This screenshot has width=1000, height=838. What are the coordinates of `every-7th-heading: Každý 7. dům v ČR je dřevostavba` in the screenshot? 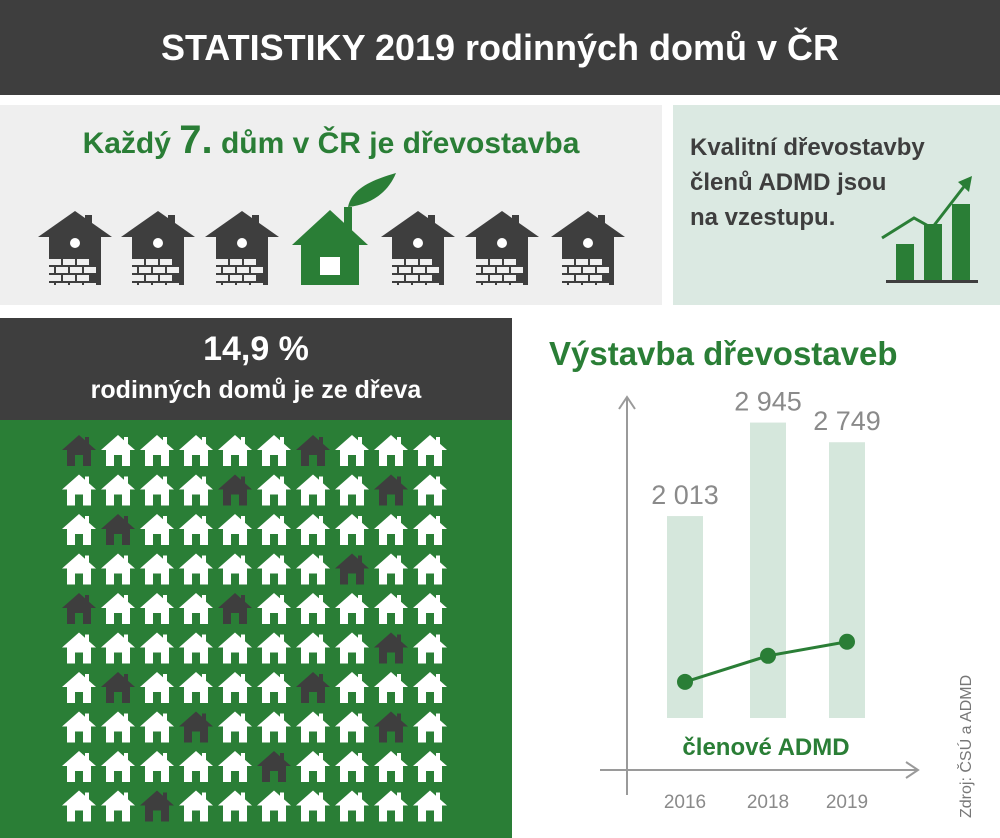 It's located at (331, 140).